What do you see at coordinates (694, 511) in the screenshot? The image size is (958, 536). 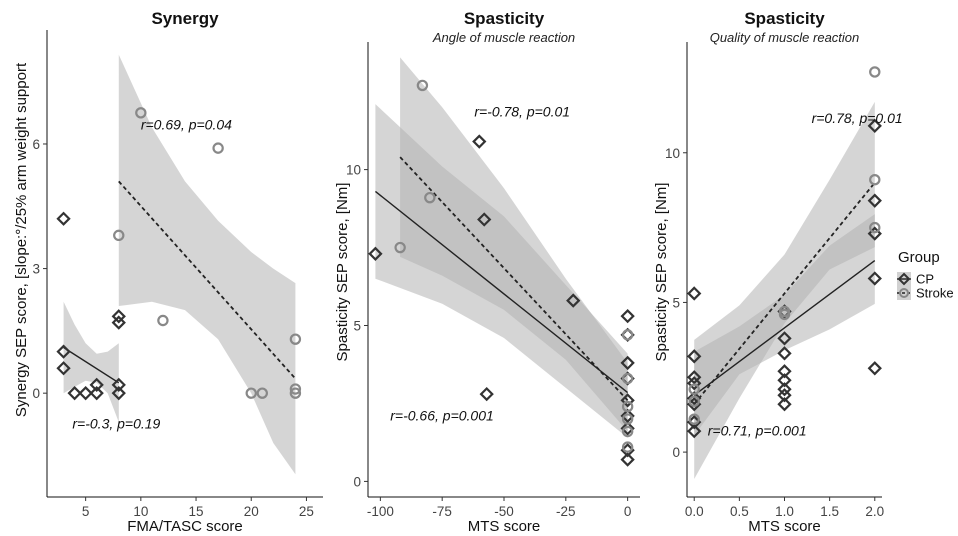 I see `x-tick-label: 0.0` at bounding box center [694, 511].